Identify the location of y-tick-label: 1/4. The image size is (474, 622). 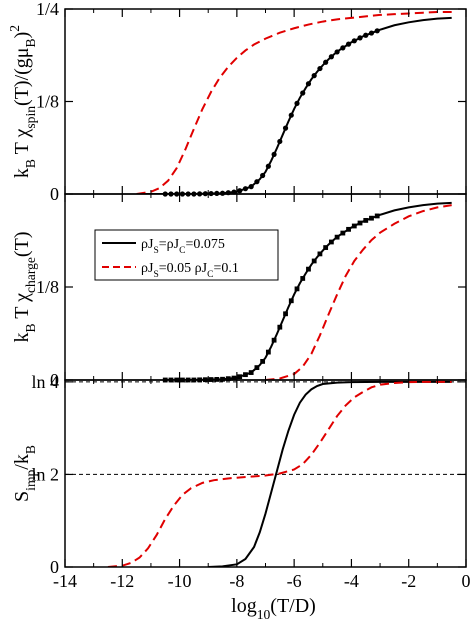
(47, 9).